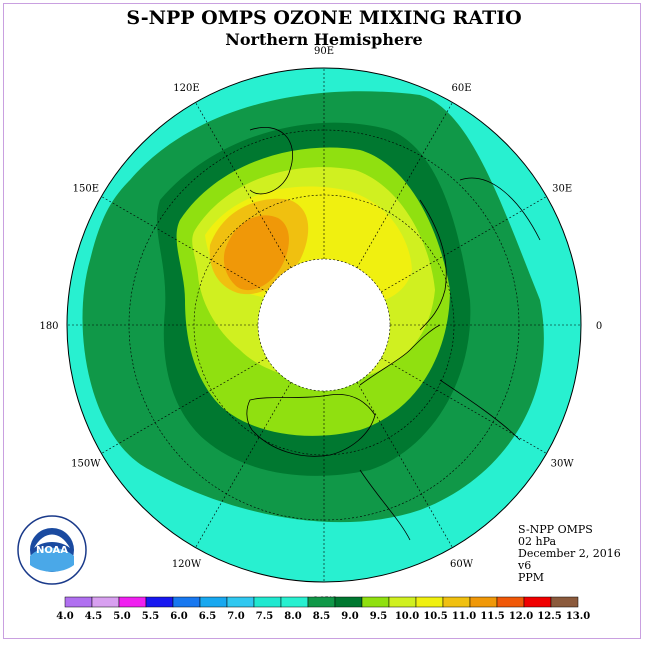  What do you see at coordinates (461, 88) in the screenshot?
I see `lon-label-60e: 60E` at bounding box center [461, 88].